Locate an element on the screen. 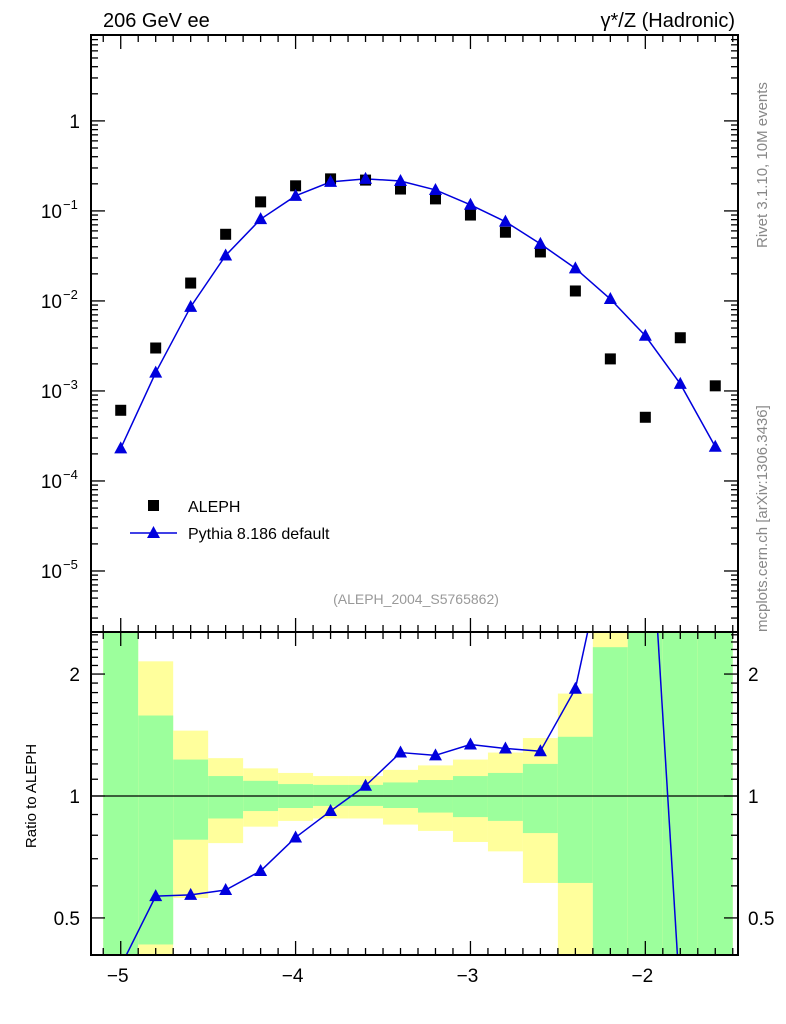 Image resolution: width=786 pixels, height=1024 pixels. legend-marker-pythia is located at coordinates (153, 532).